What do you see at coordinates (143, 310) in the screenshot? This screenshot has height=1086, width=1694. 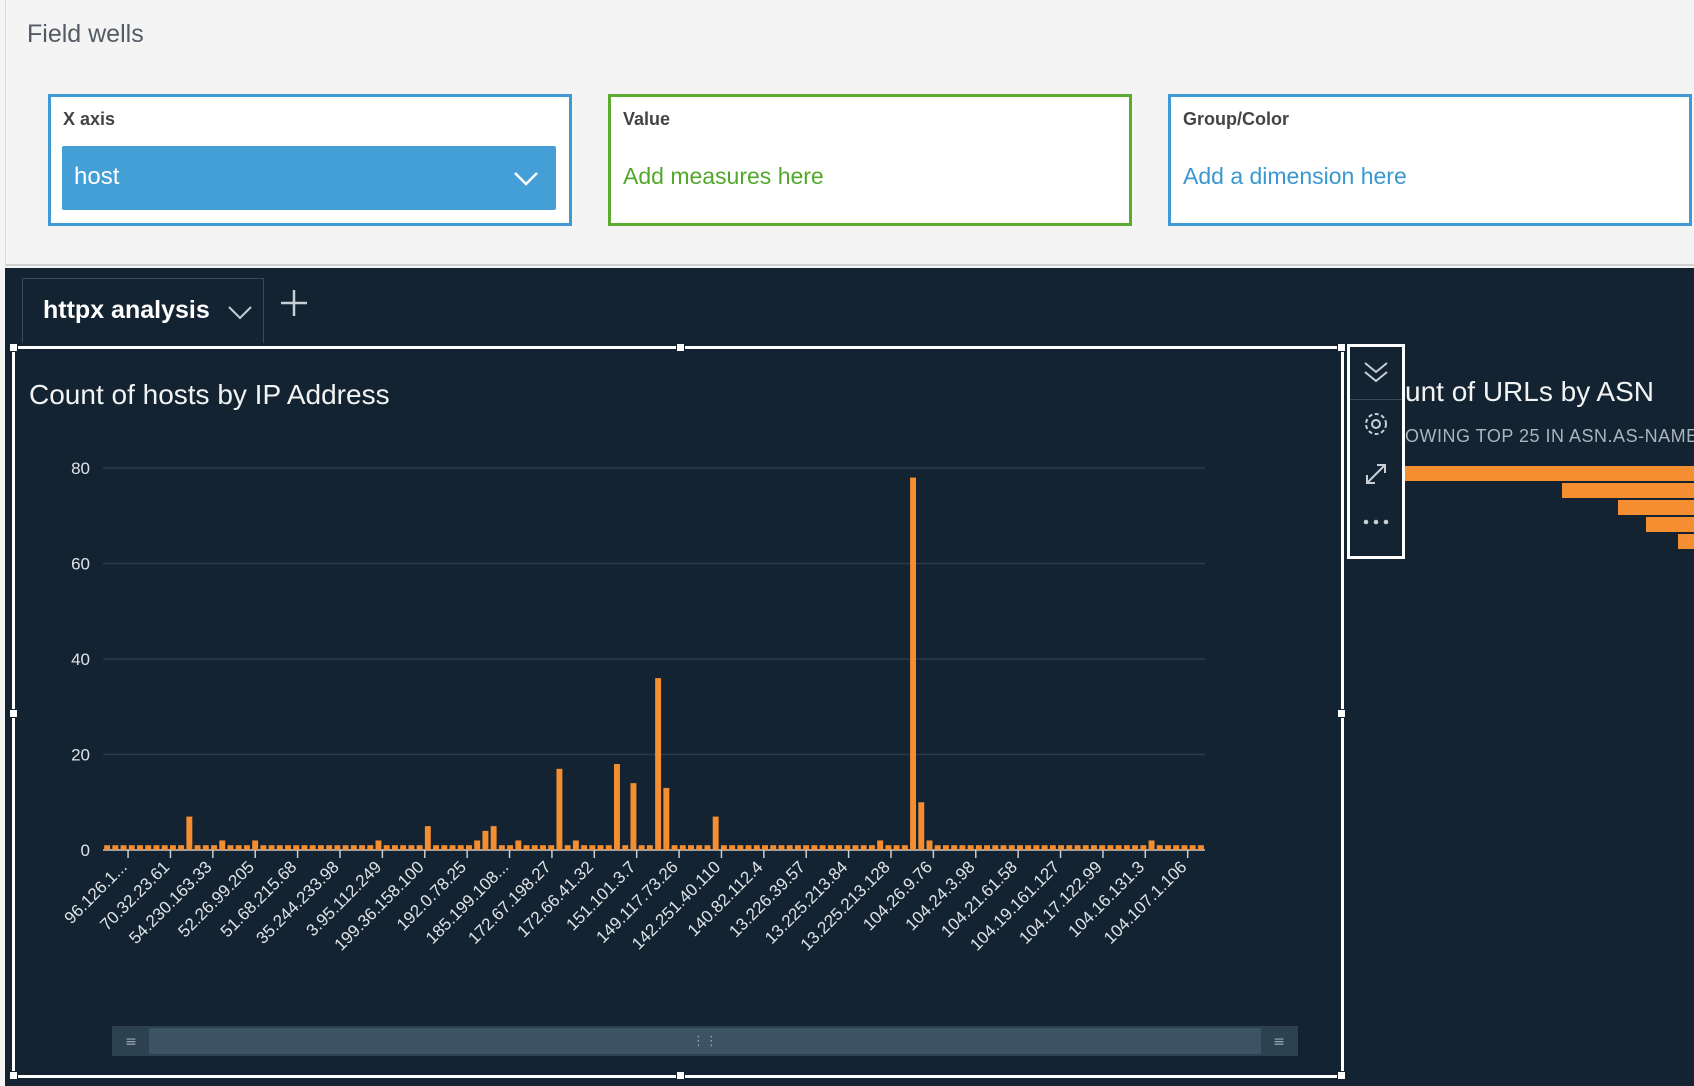 I see `sheet-tab: httpx analysis` at bounding box center [143, 310].